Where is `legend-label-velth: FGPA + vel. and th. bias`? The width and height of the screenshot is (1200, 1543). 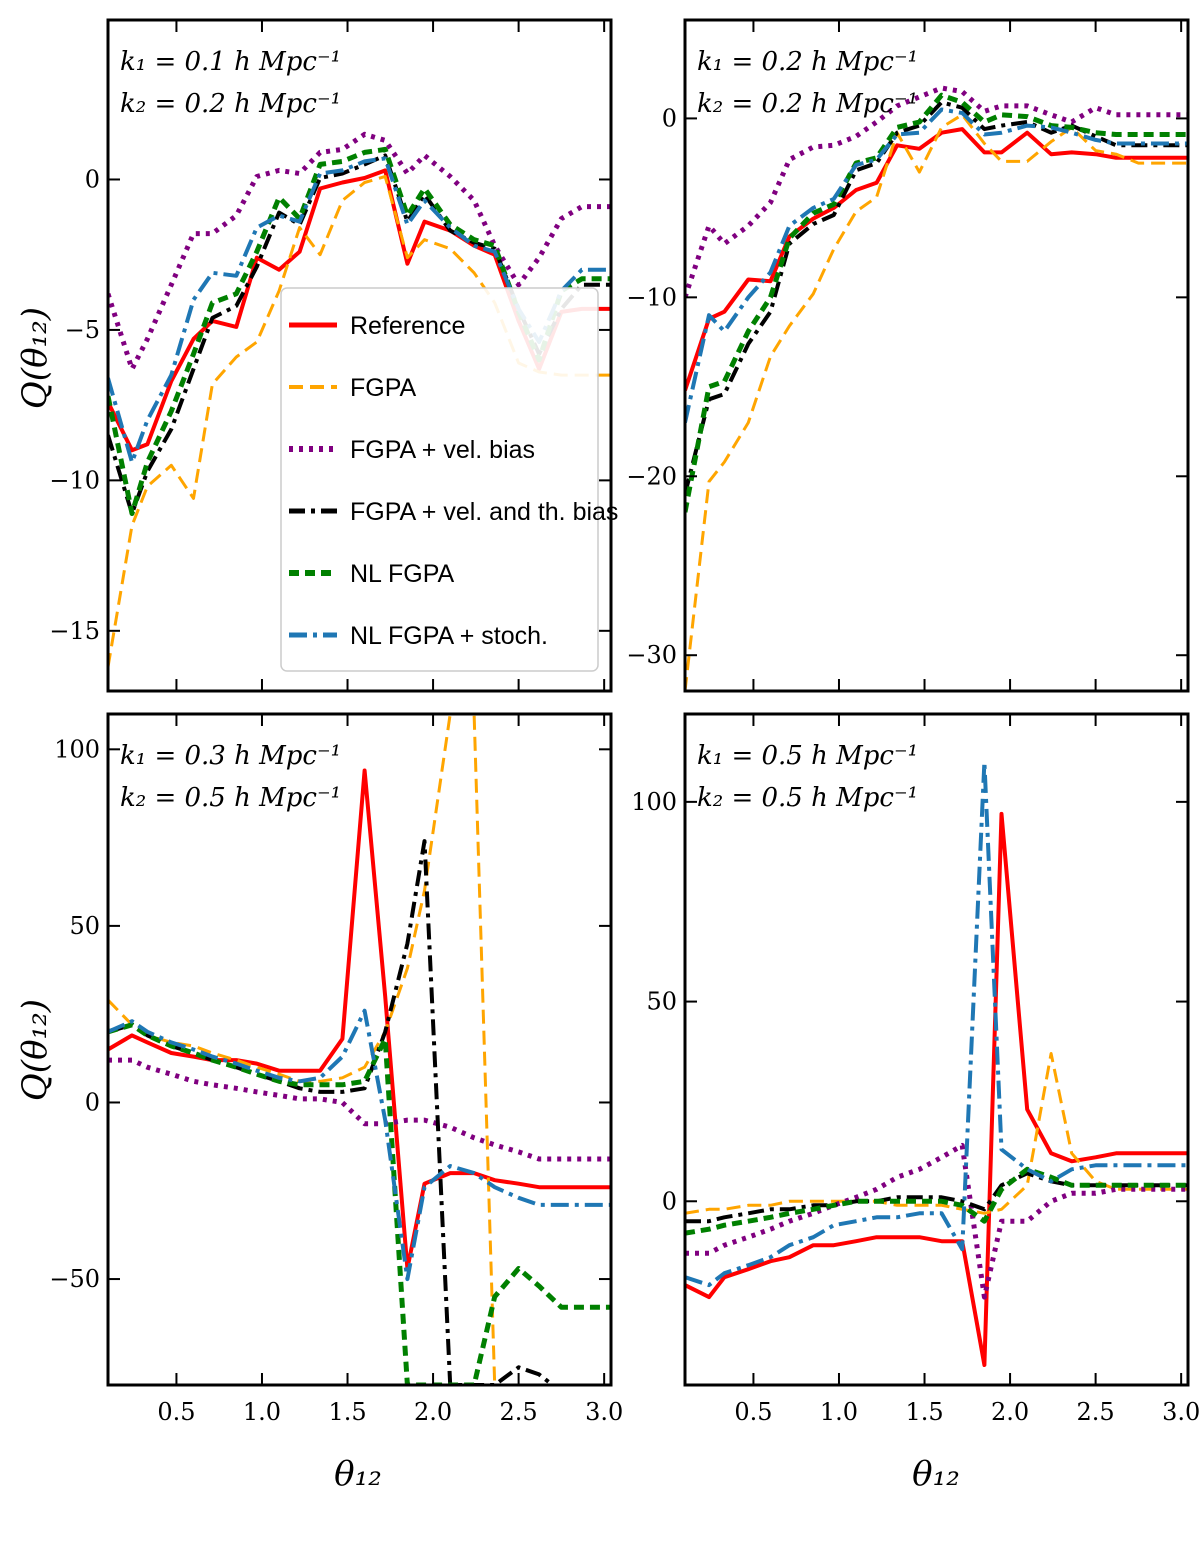
legend-label-velth: FGPA + vel. and th. bias is located at coordinates (484, 512).